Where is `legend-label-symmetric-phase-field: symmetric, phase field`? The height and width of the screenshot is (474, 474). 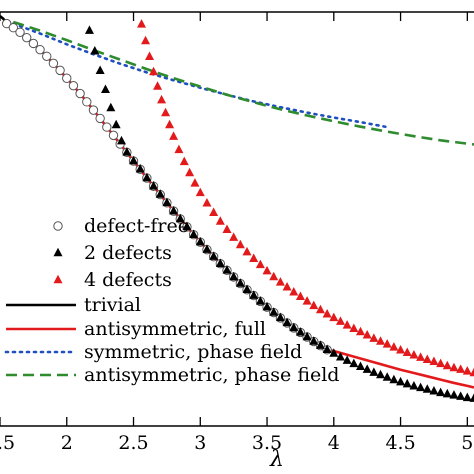
legend-label-symmetric-phase-field: symmetric, phase field is located at coordinates (193, 352).